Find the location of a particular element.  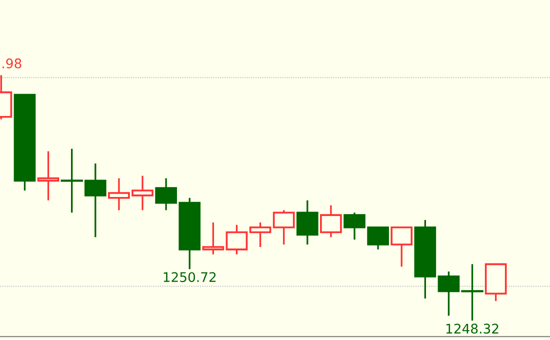

annotation: .98 is located at coordinates (12, 63).